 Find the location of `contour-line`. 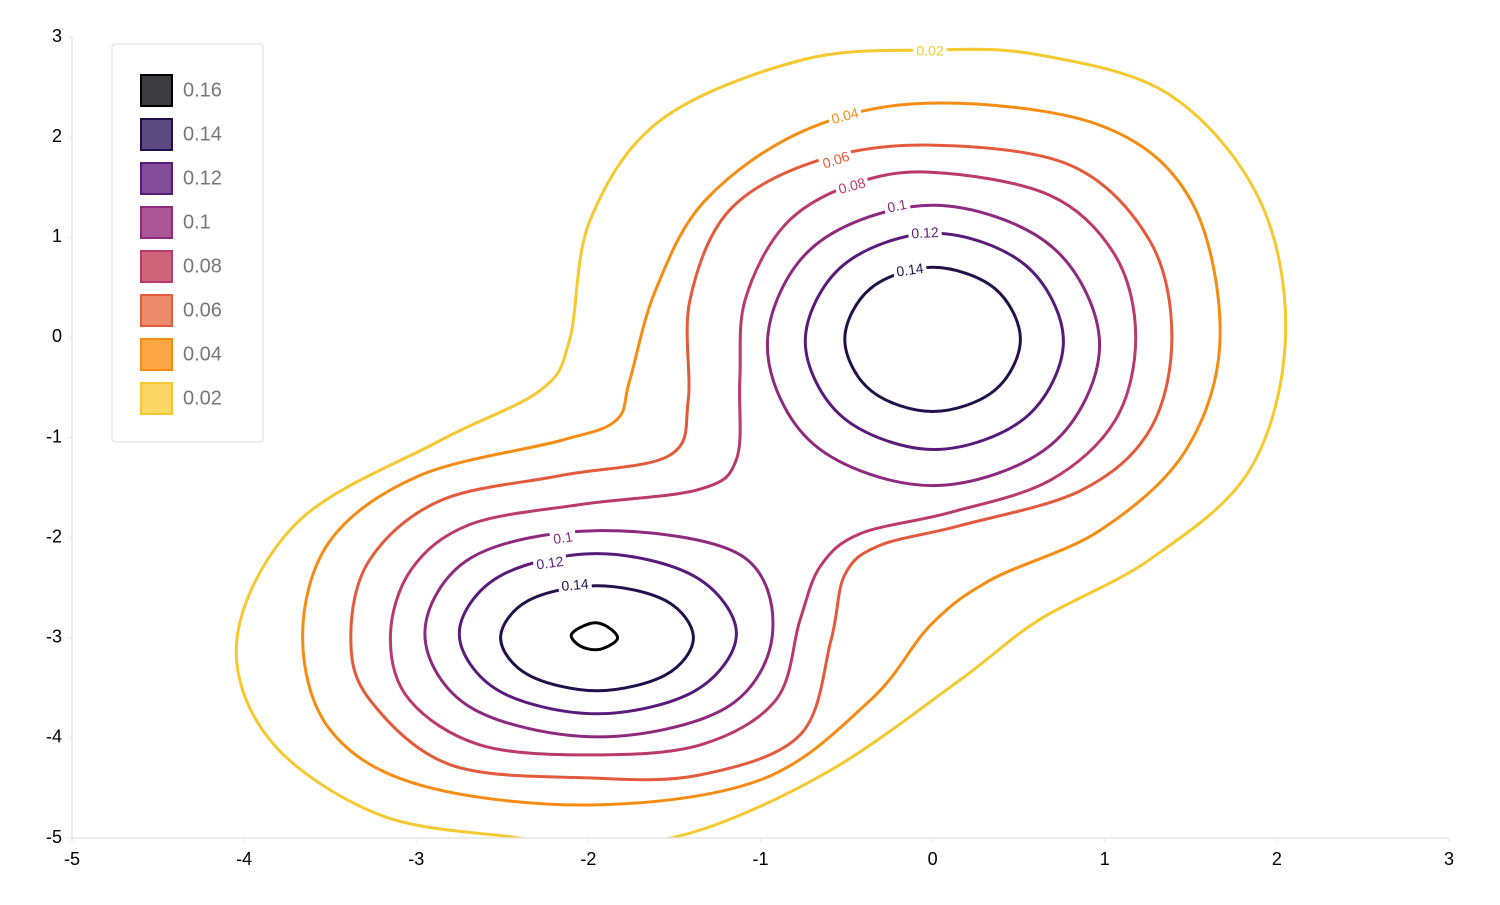

contour-line is located at coordinates (594, 636).